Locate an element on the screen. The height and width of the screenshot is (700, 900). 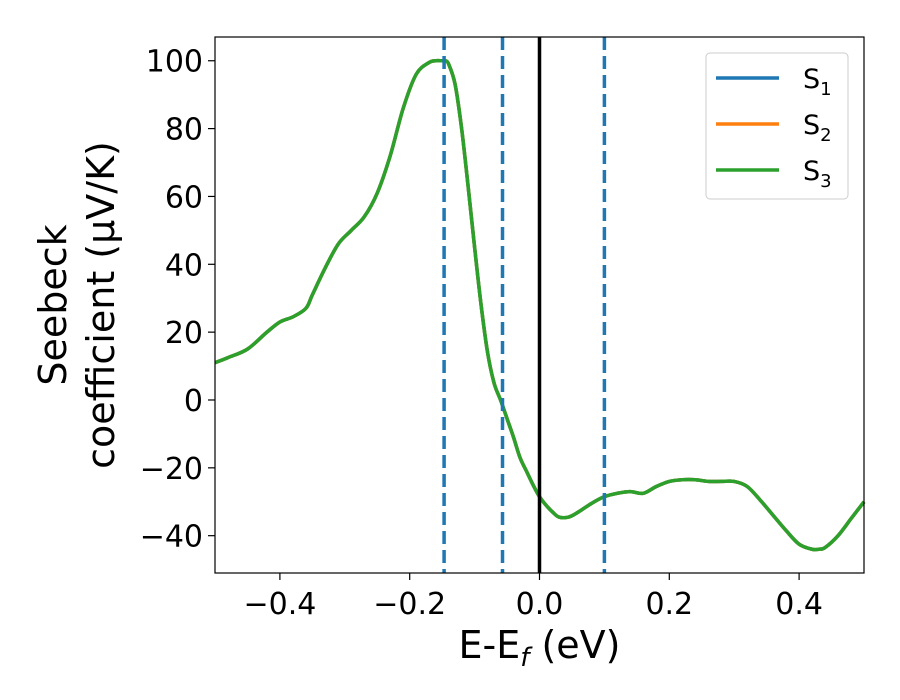
legend-label-s3: S3 is located at coordinates (817, 174).